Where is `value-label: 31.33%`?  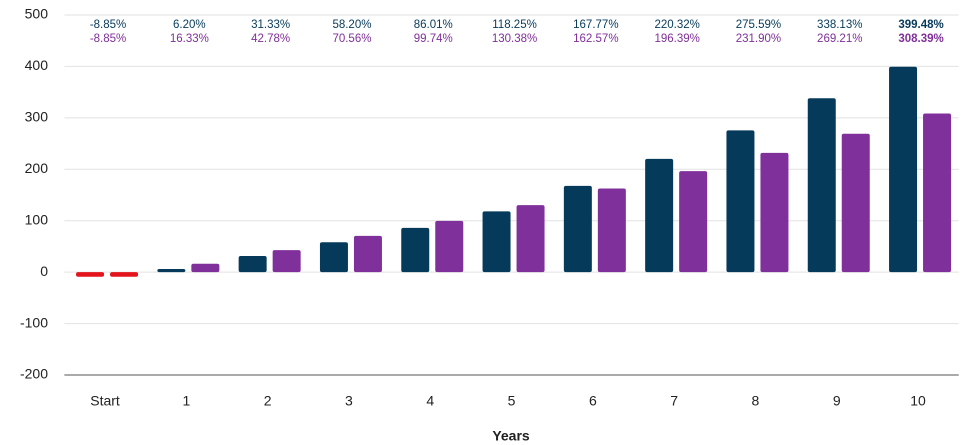 value-label: 31.33% is located at coordinates (270, 25).